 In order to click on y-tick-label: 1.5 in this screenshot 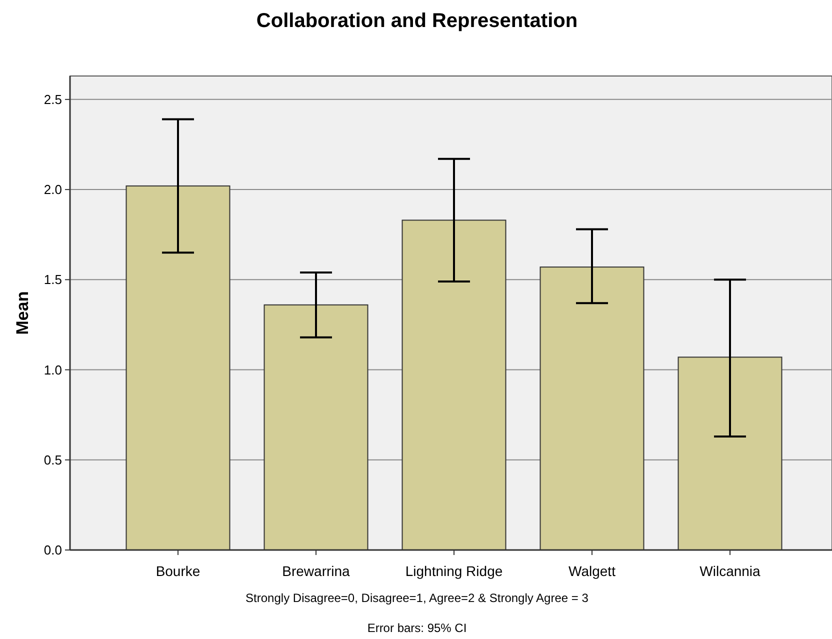, I will do `click(53, 280)`.